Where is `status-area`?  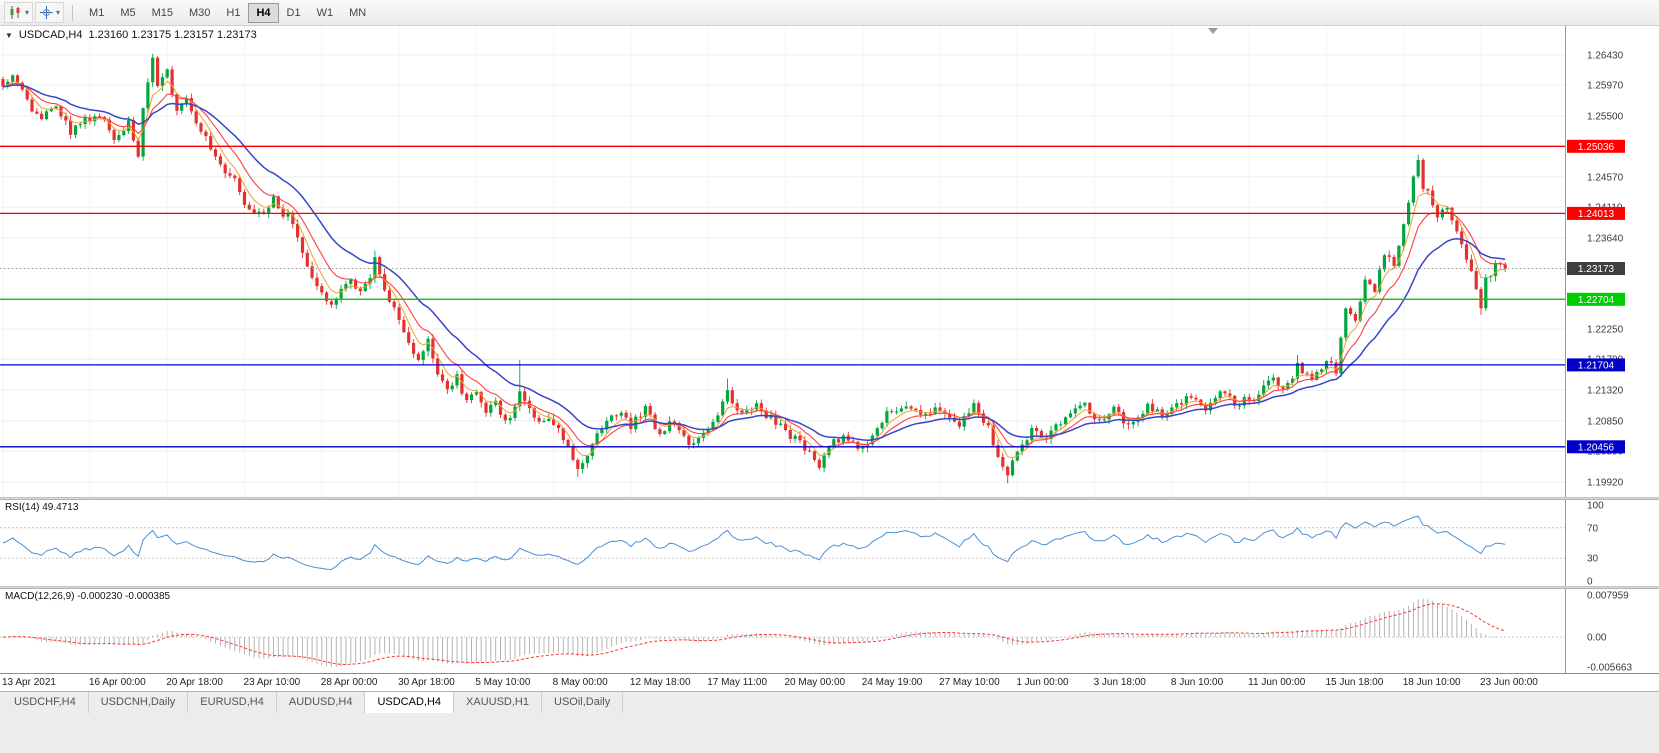
status-area is located at coordinates (829, 733).